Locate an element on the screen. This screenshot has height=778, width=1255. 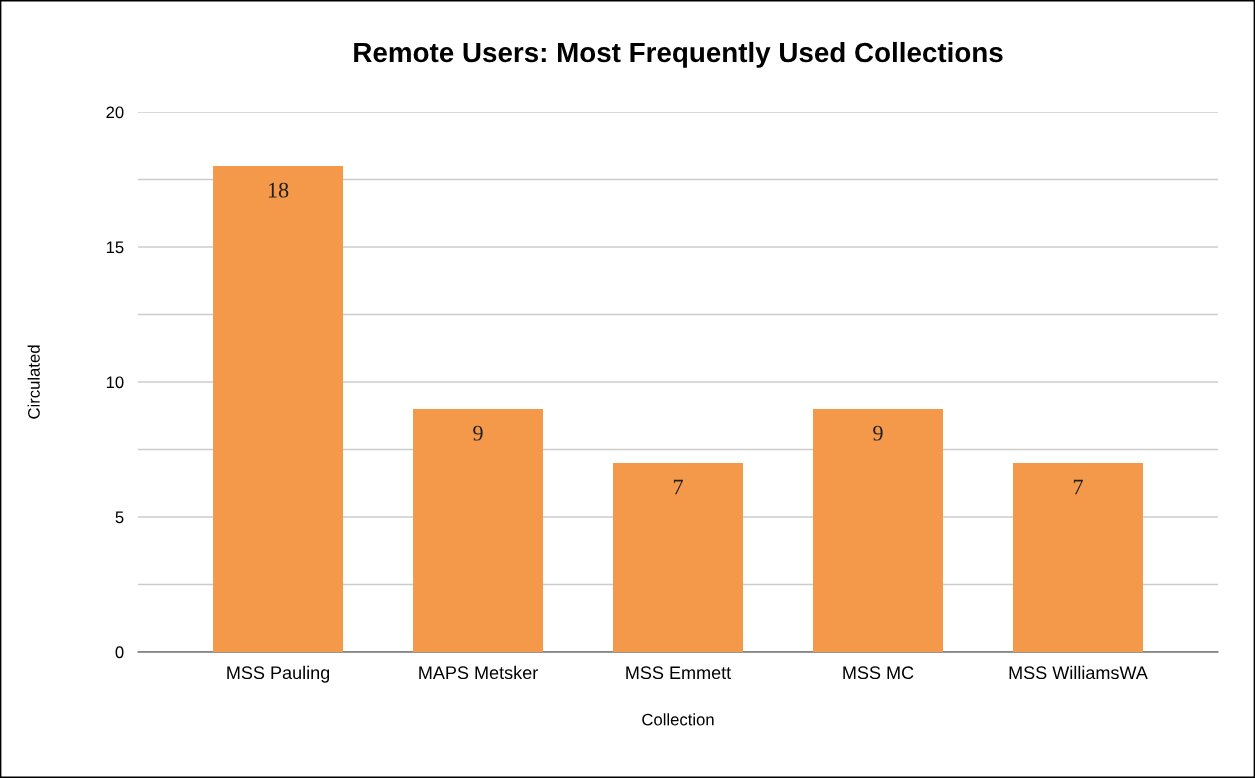
y-axis-title: Circulated is located at coordinates (33, 382).